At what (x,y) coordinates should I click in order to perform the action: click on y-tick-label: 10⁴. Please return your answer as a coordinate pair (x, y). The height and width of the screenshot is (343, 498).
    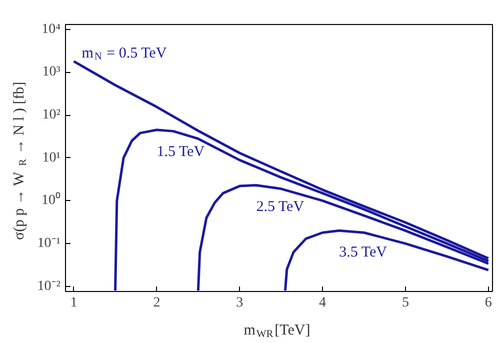
    Looking at the image, I should click on (51, 29).